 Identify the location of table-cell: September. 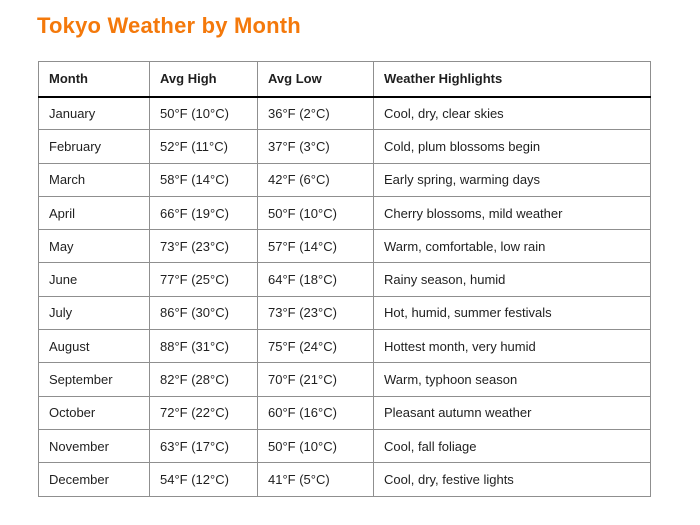
(94, 379).